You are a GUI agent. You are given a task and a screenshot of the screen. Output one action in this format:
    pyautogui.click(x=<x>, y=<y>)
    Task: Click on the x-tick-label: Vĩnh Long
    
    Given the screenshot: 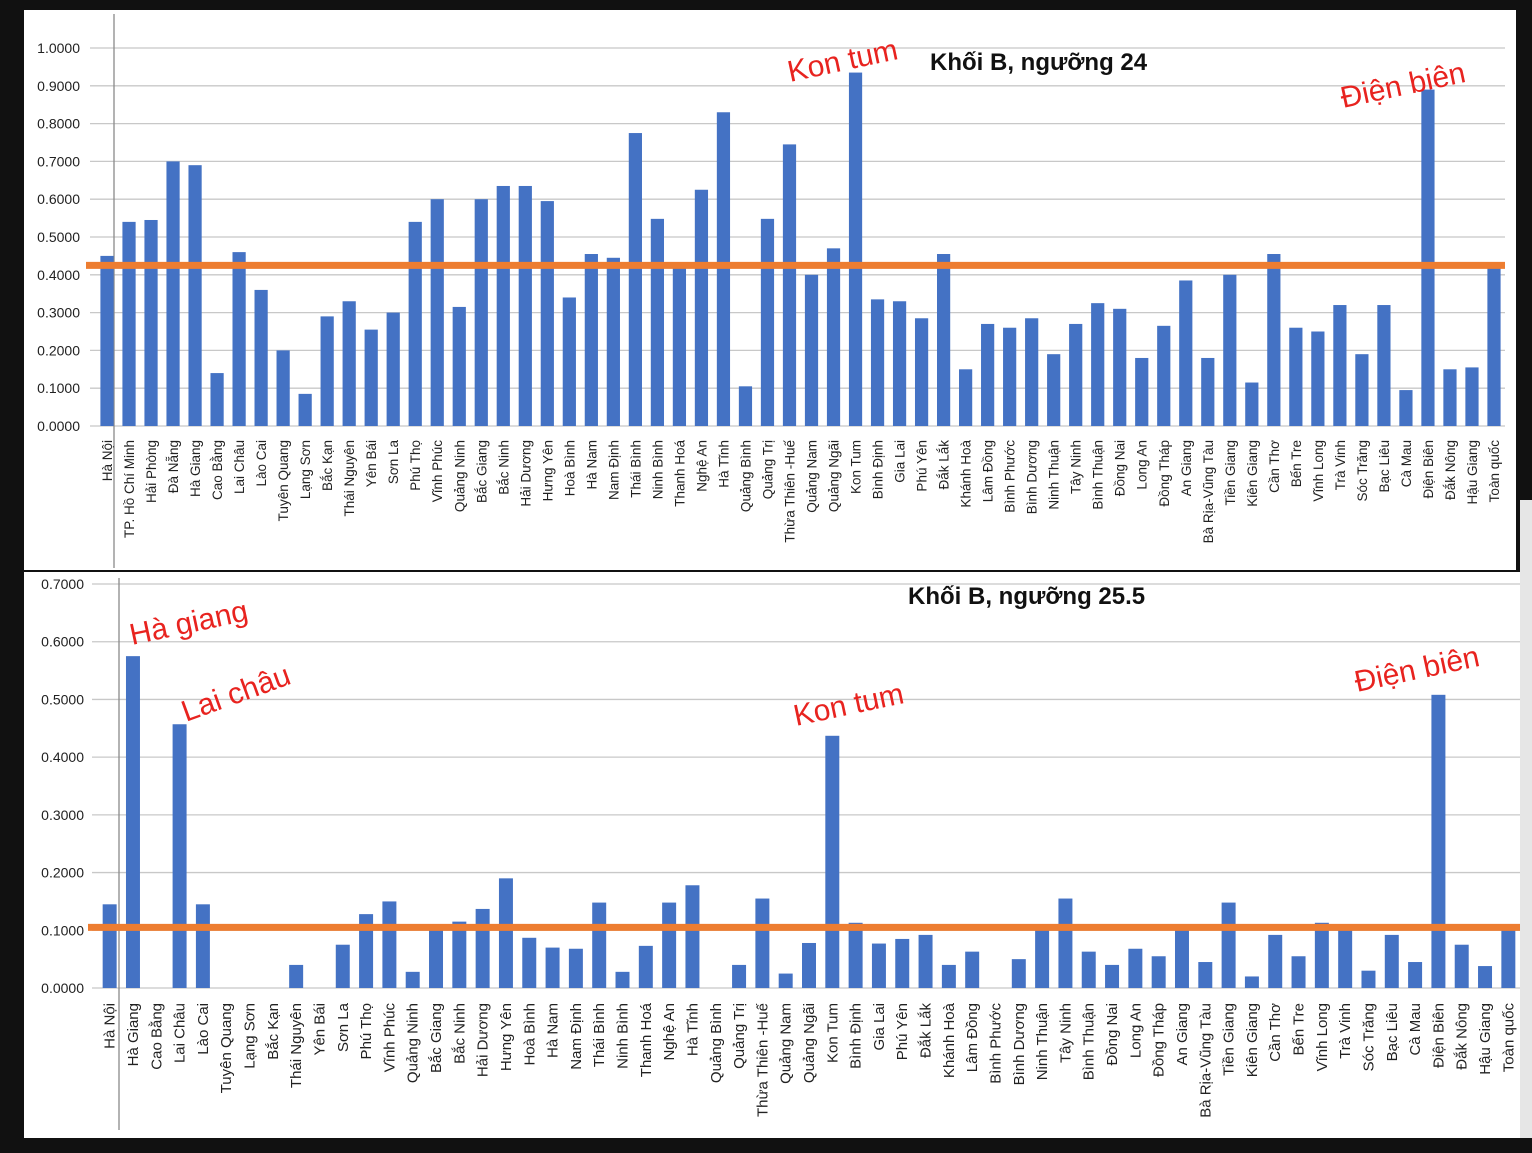 What is the action you would take?
    pyautogui.click(x=1318, y=471)
    